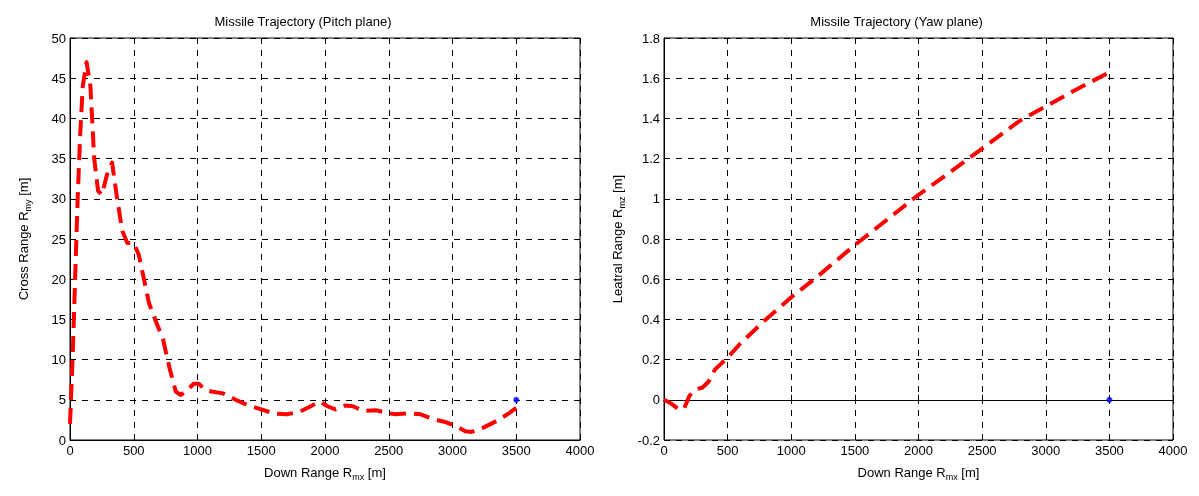  Describe the element at coordinates (62, 400) in the screenshot. I see `y-tick-label: 5` at that location.